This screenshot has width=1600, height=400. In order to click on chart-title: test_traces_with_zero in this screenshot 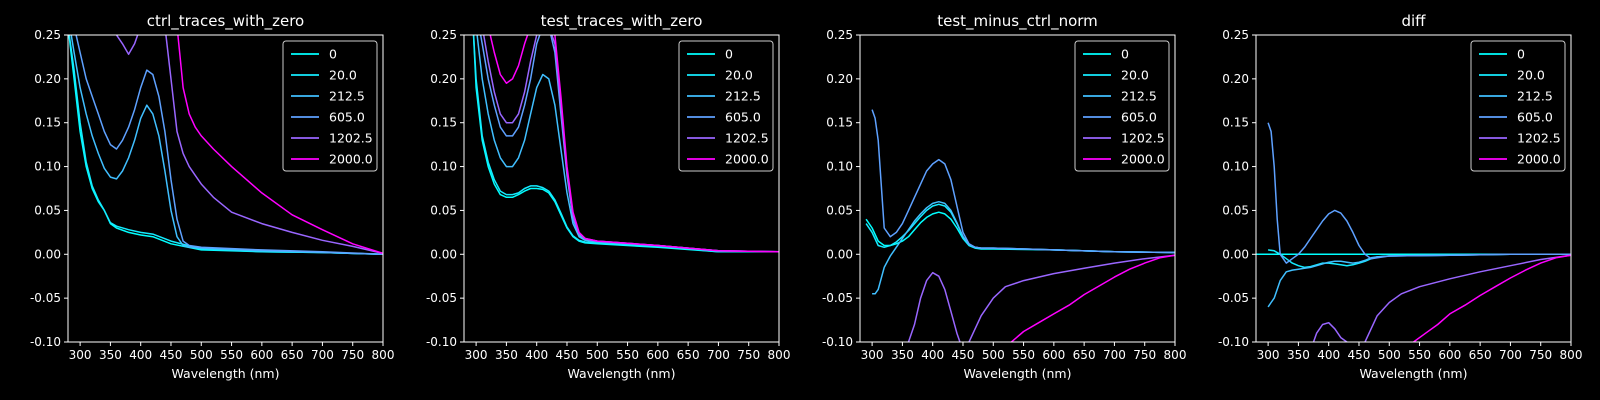, I will do `click(622, 21)`.